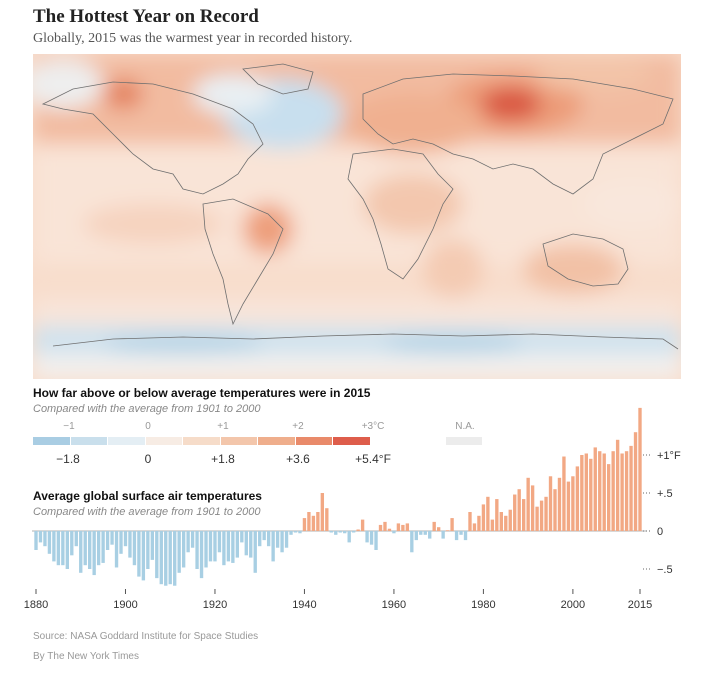  I want to click on y-tick-label: +1°F, so click(669, 456).